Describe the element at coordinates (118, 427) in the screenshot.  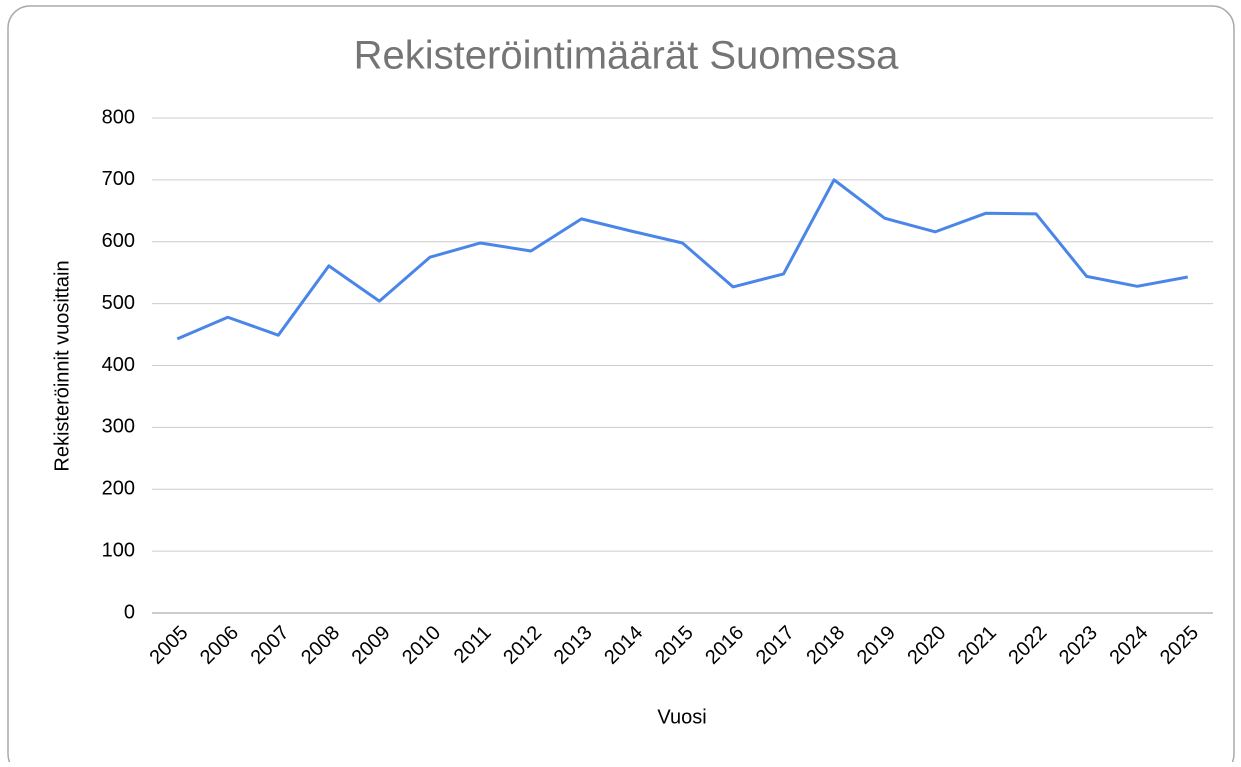
I see `y-tick-label: 300` at that location.